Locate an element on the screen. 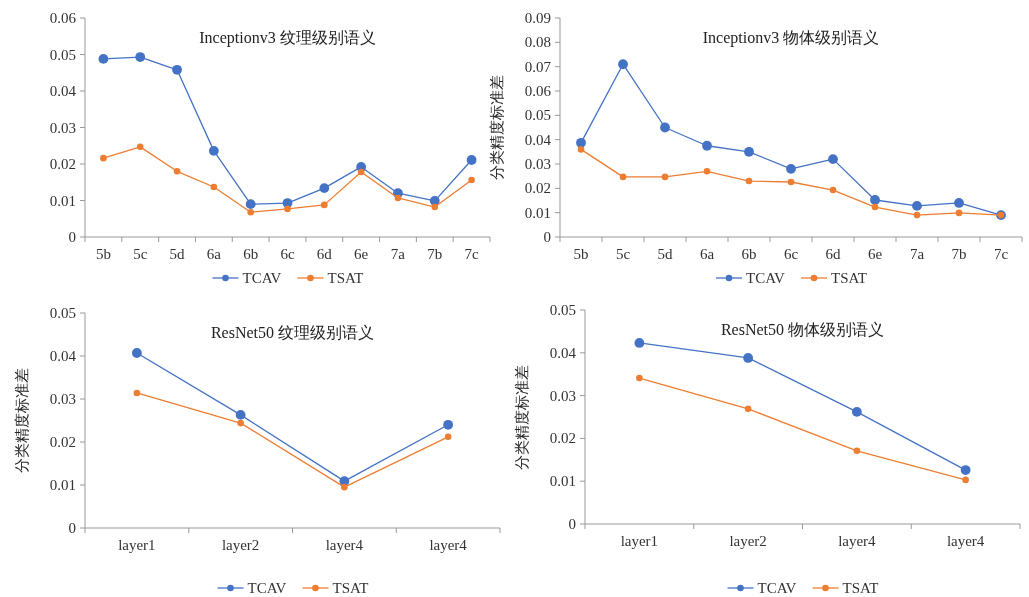 This screenshot has width=1029, height=597. text: ResNet50 物体级别语义 is located at coordinates (802, 329).